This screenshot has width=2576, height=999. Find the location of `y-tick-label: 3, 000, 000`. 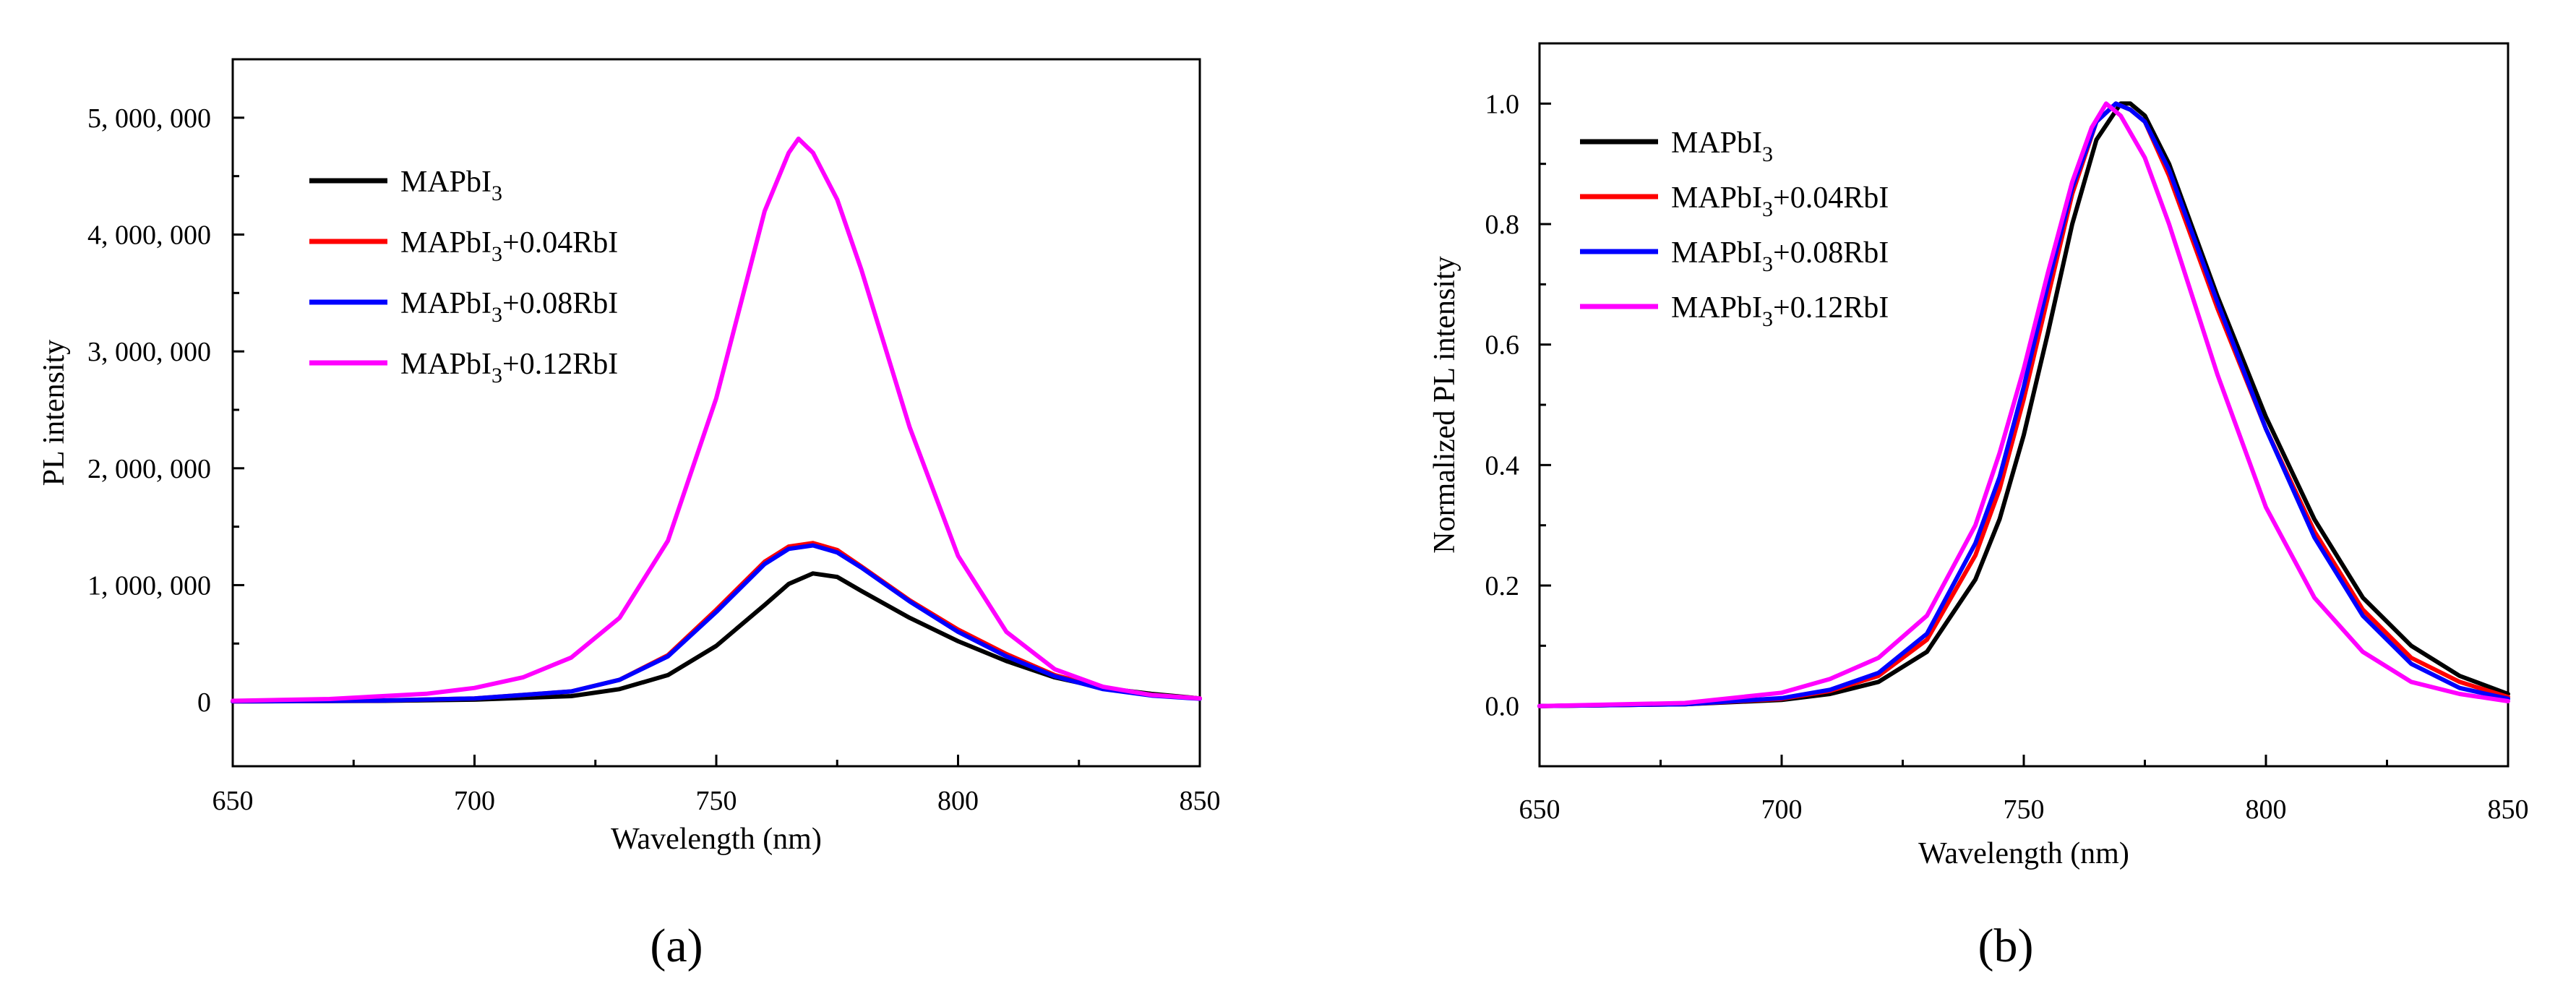

y-tick-label: 3, 000, 000 is located at coordinates (149, 352).